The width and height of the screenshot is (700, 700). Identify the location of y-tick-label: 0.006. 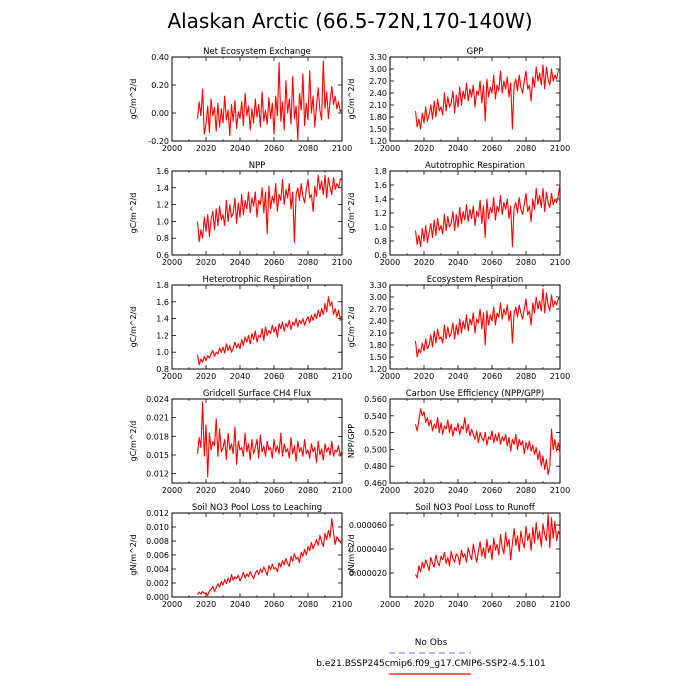
(157, 555).